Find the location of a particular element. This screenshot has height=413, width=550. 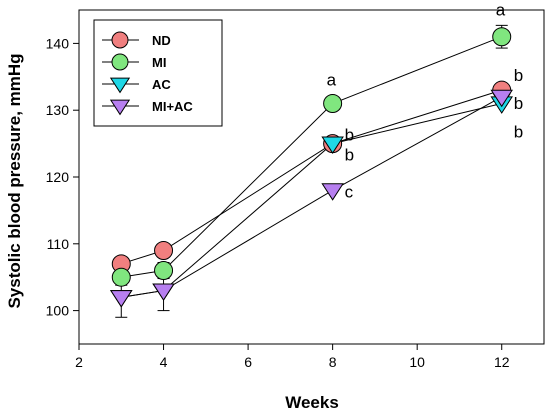

legend-marker-nd is located at coordinates (120, 40).